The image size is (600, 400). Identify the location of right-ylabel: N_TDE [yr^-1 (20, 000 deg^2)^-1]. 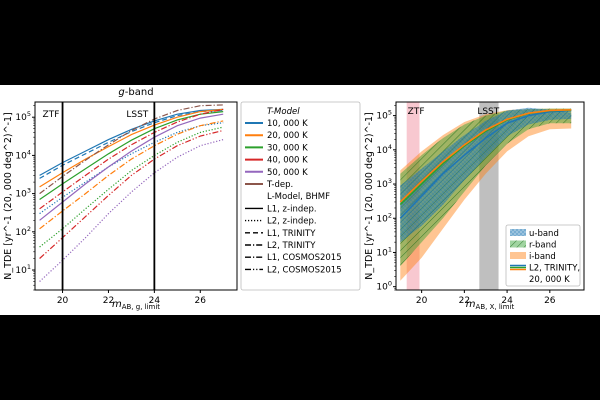
(369, 195).